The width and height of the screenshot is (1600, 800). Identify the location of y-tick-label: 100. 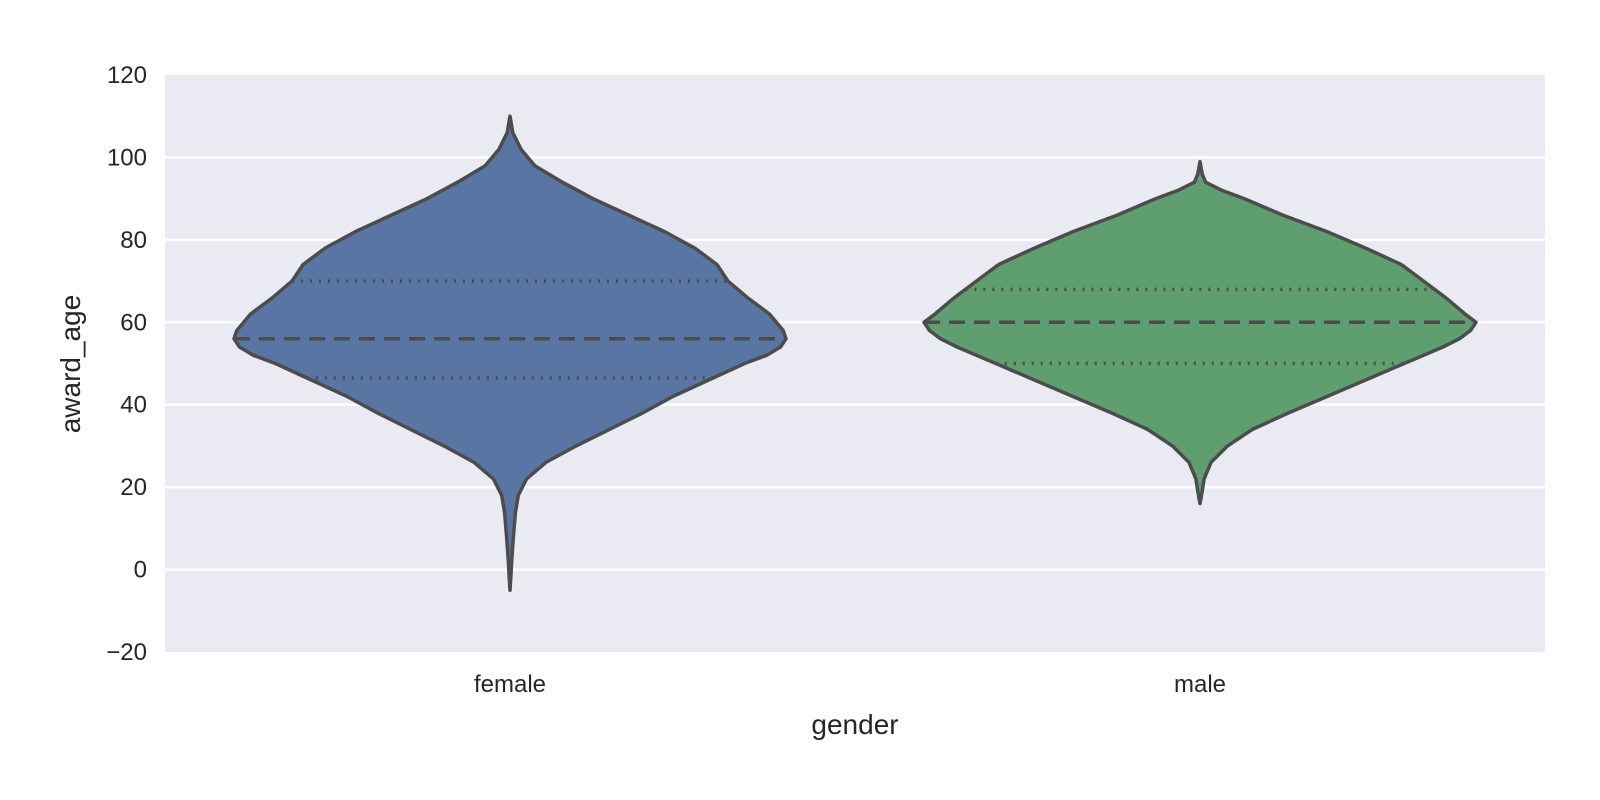
(127, 157).